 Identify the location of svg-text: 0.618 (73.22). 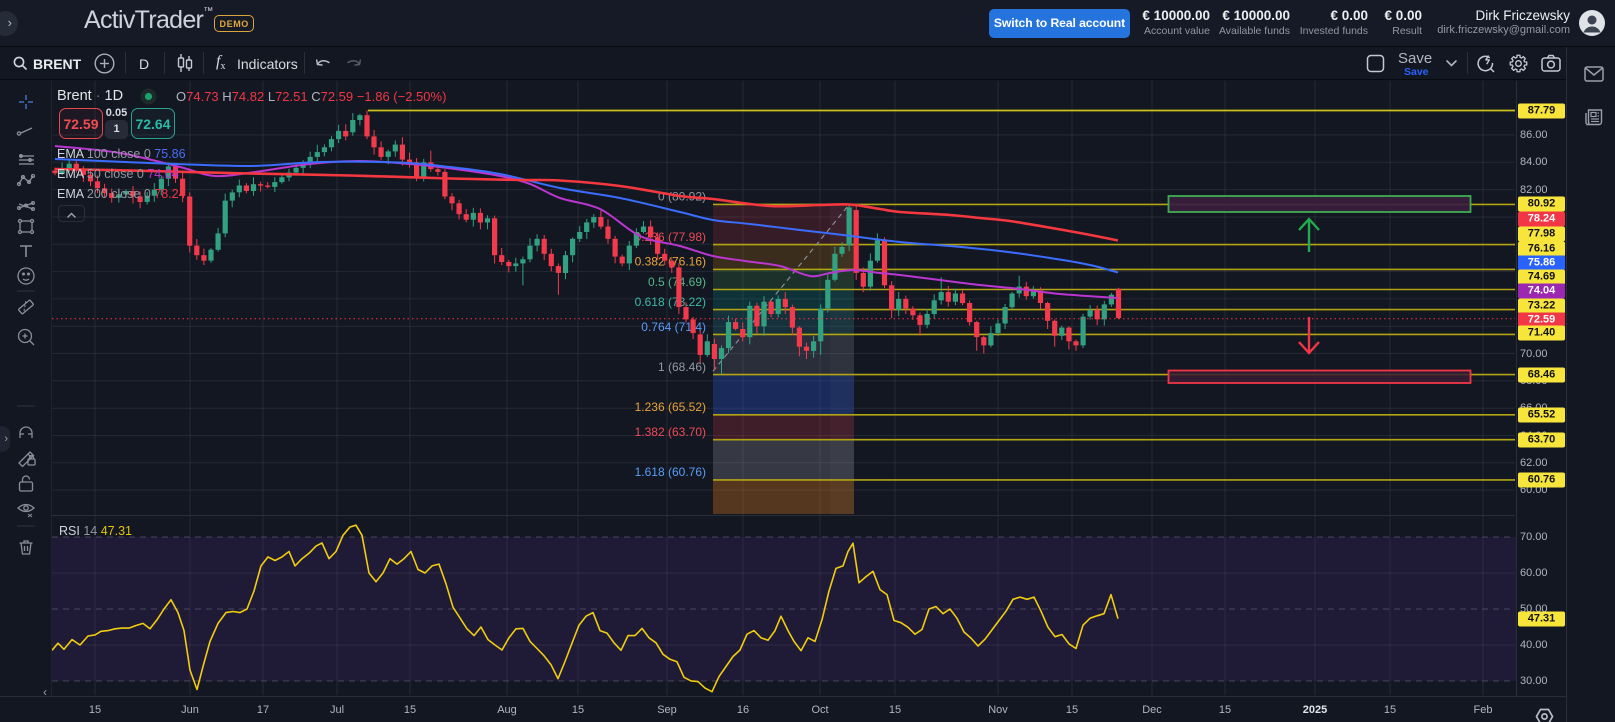
(670, 302).